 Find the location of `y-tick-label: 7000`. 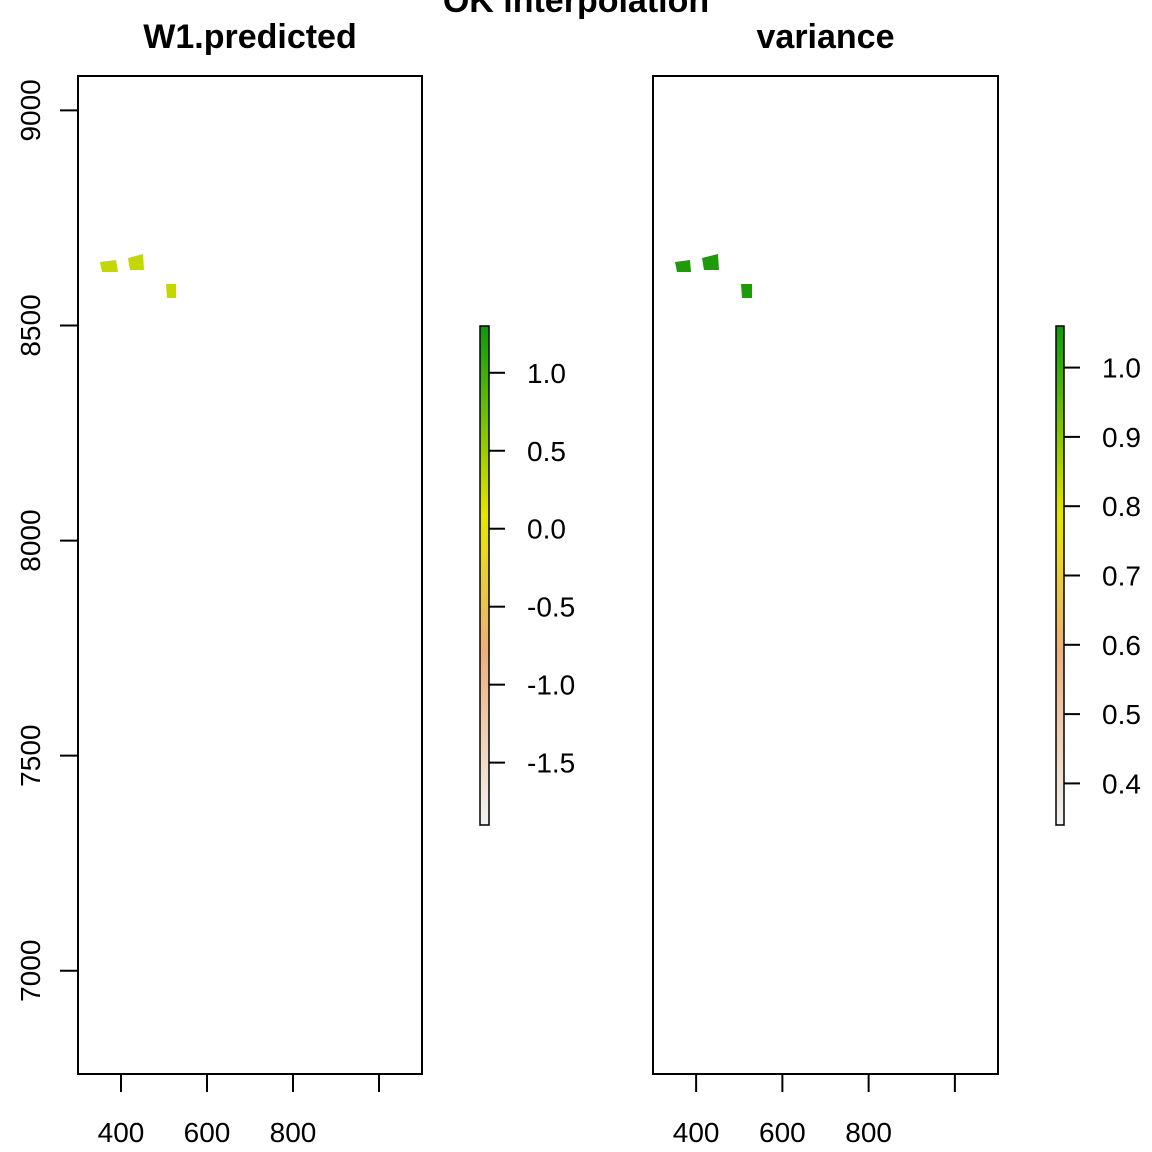

y-tick-label: 7000 is located at coordinates (30, 971).